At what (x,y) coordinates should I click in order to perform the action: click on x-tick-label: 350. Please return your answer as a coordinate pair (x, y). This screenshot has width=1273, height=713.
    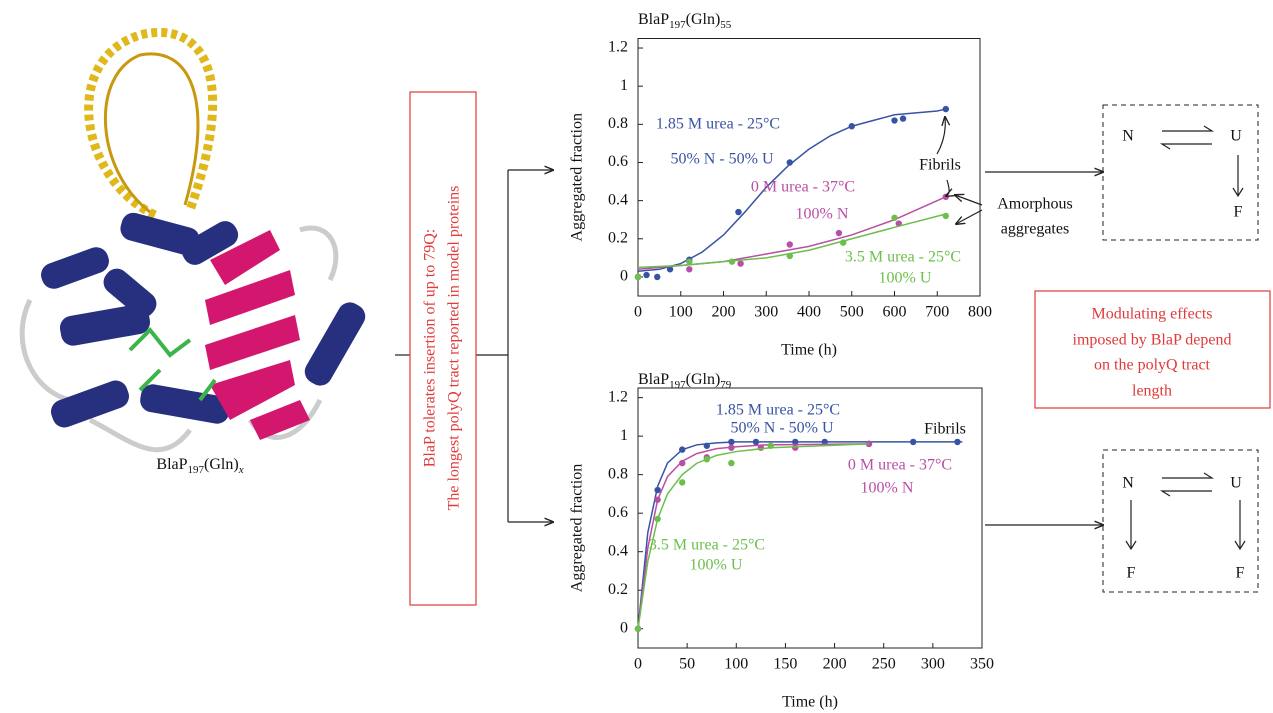
    Looking at the image, I should click on (982, 664).